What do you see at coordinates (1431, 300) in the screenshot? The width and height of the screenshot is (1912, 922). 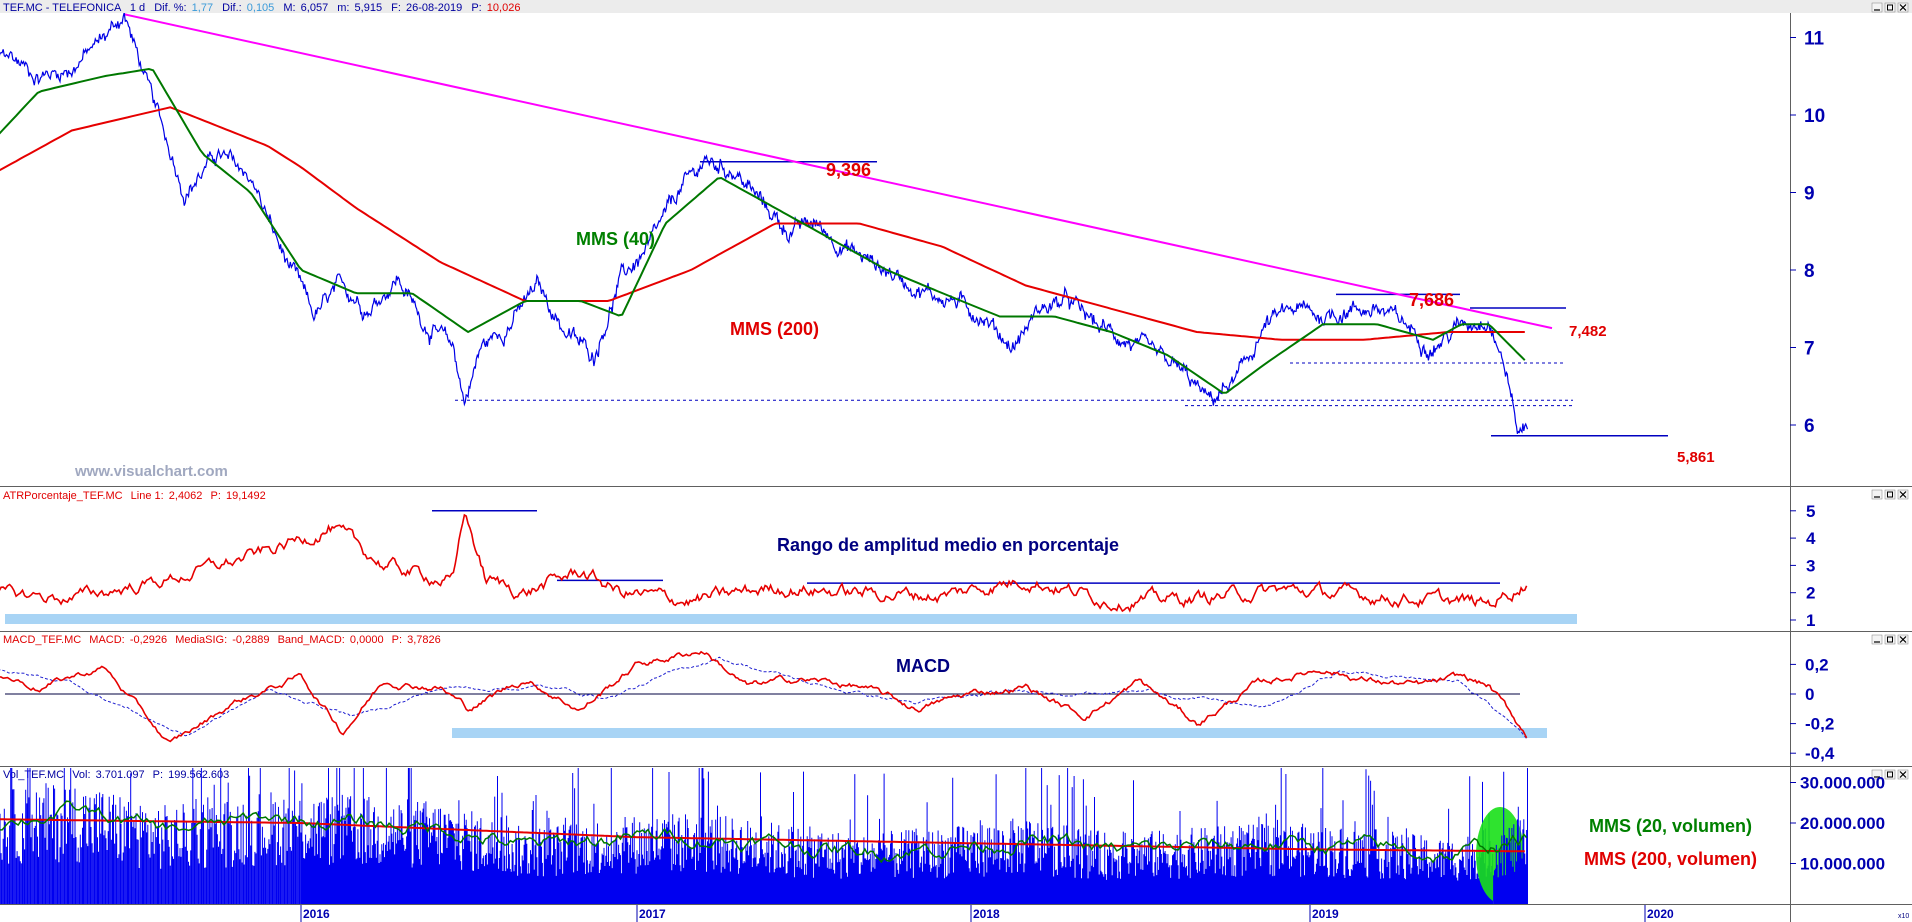 I see `level-label-7686: 7,686` at bounding box center [1431, 300].